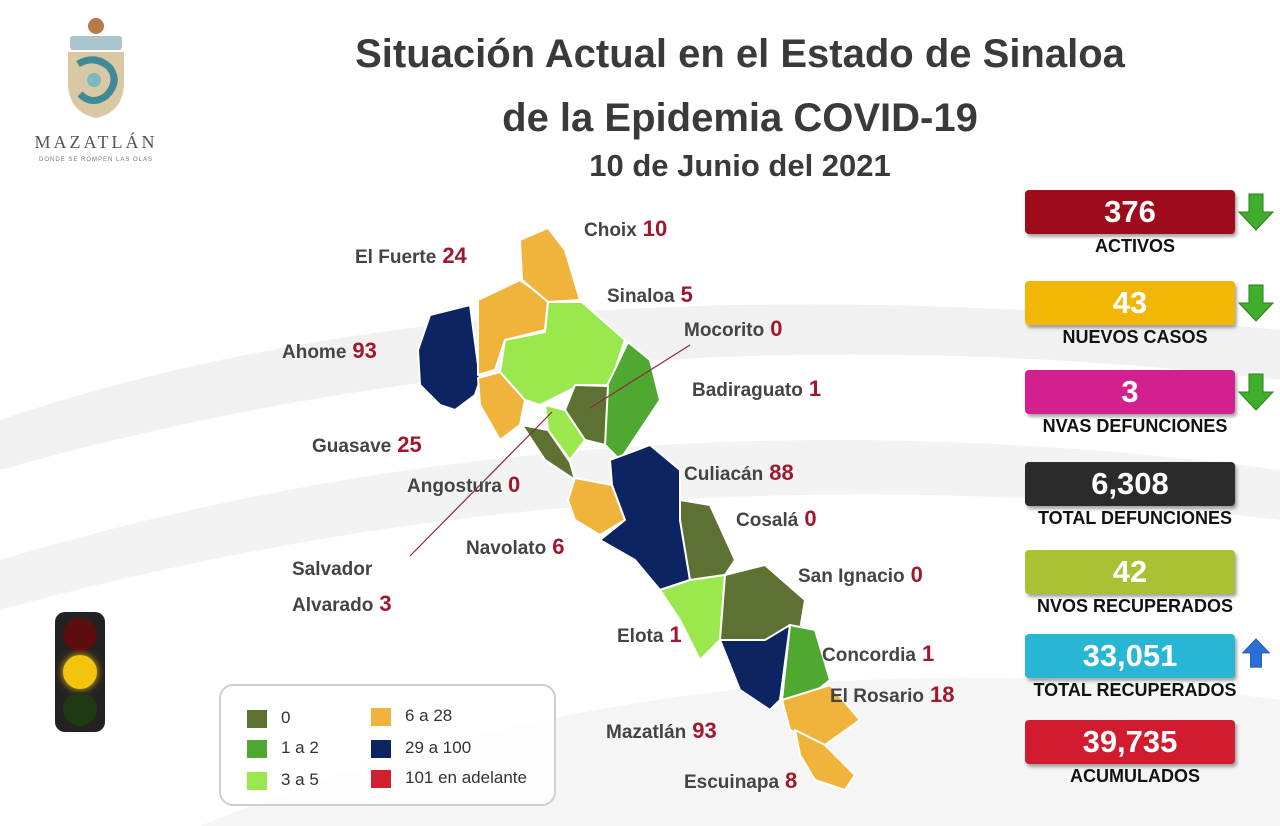  What do you see at coordinates (449, 779) in the screenshot?
I see `legend-item: 101 en adelante` at bounding box center [449, 779].